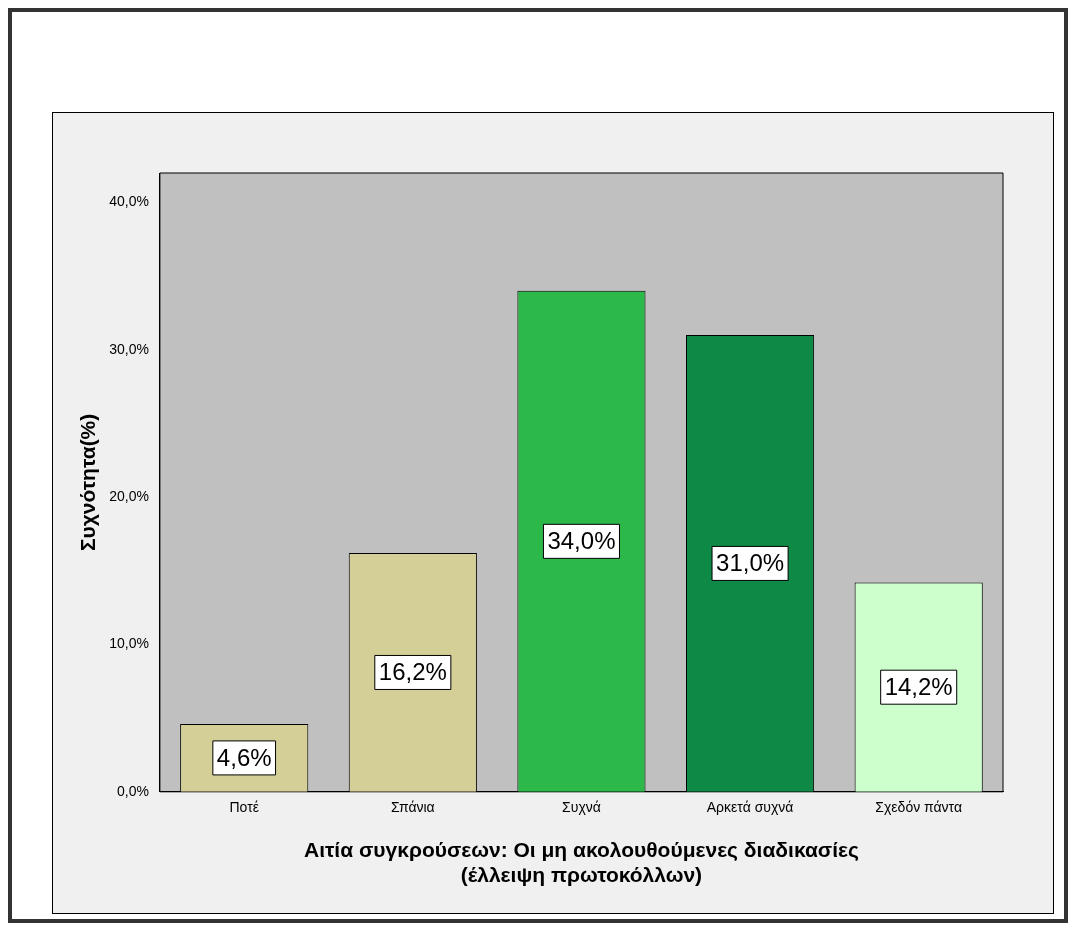 Image resolution: width=1085 pixels, height=940 pixels. I want to click on y-tick-label: 10,0%, so click(129, 643).